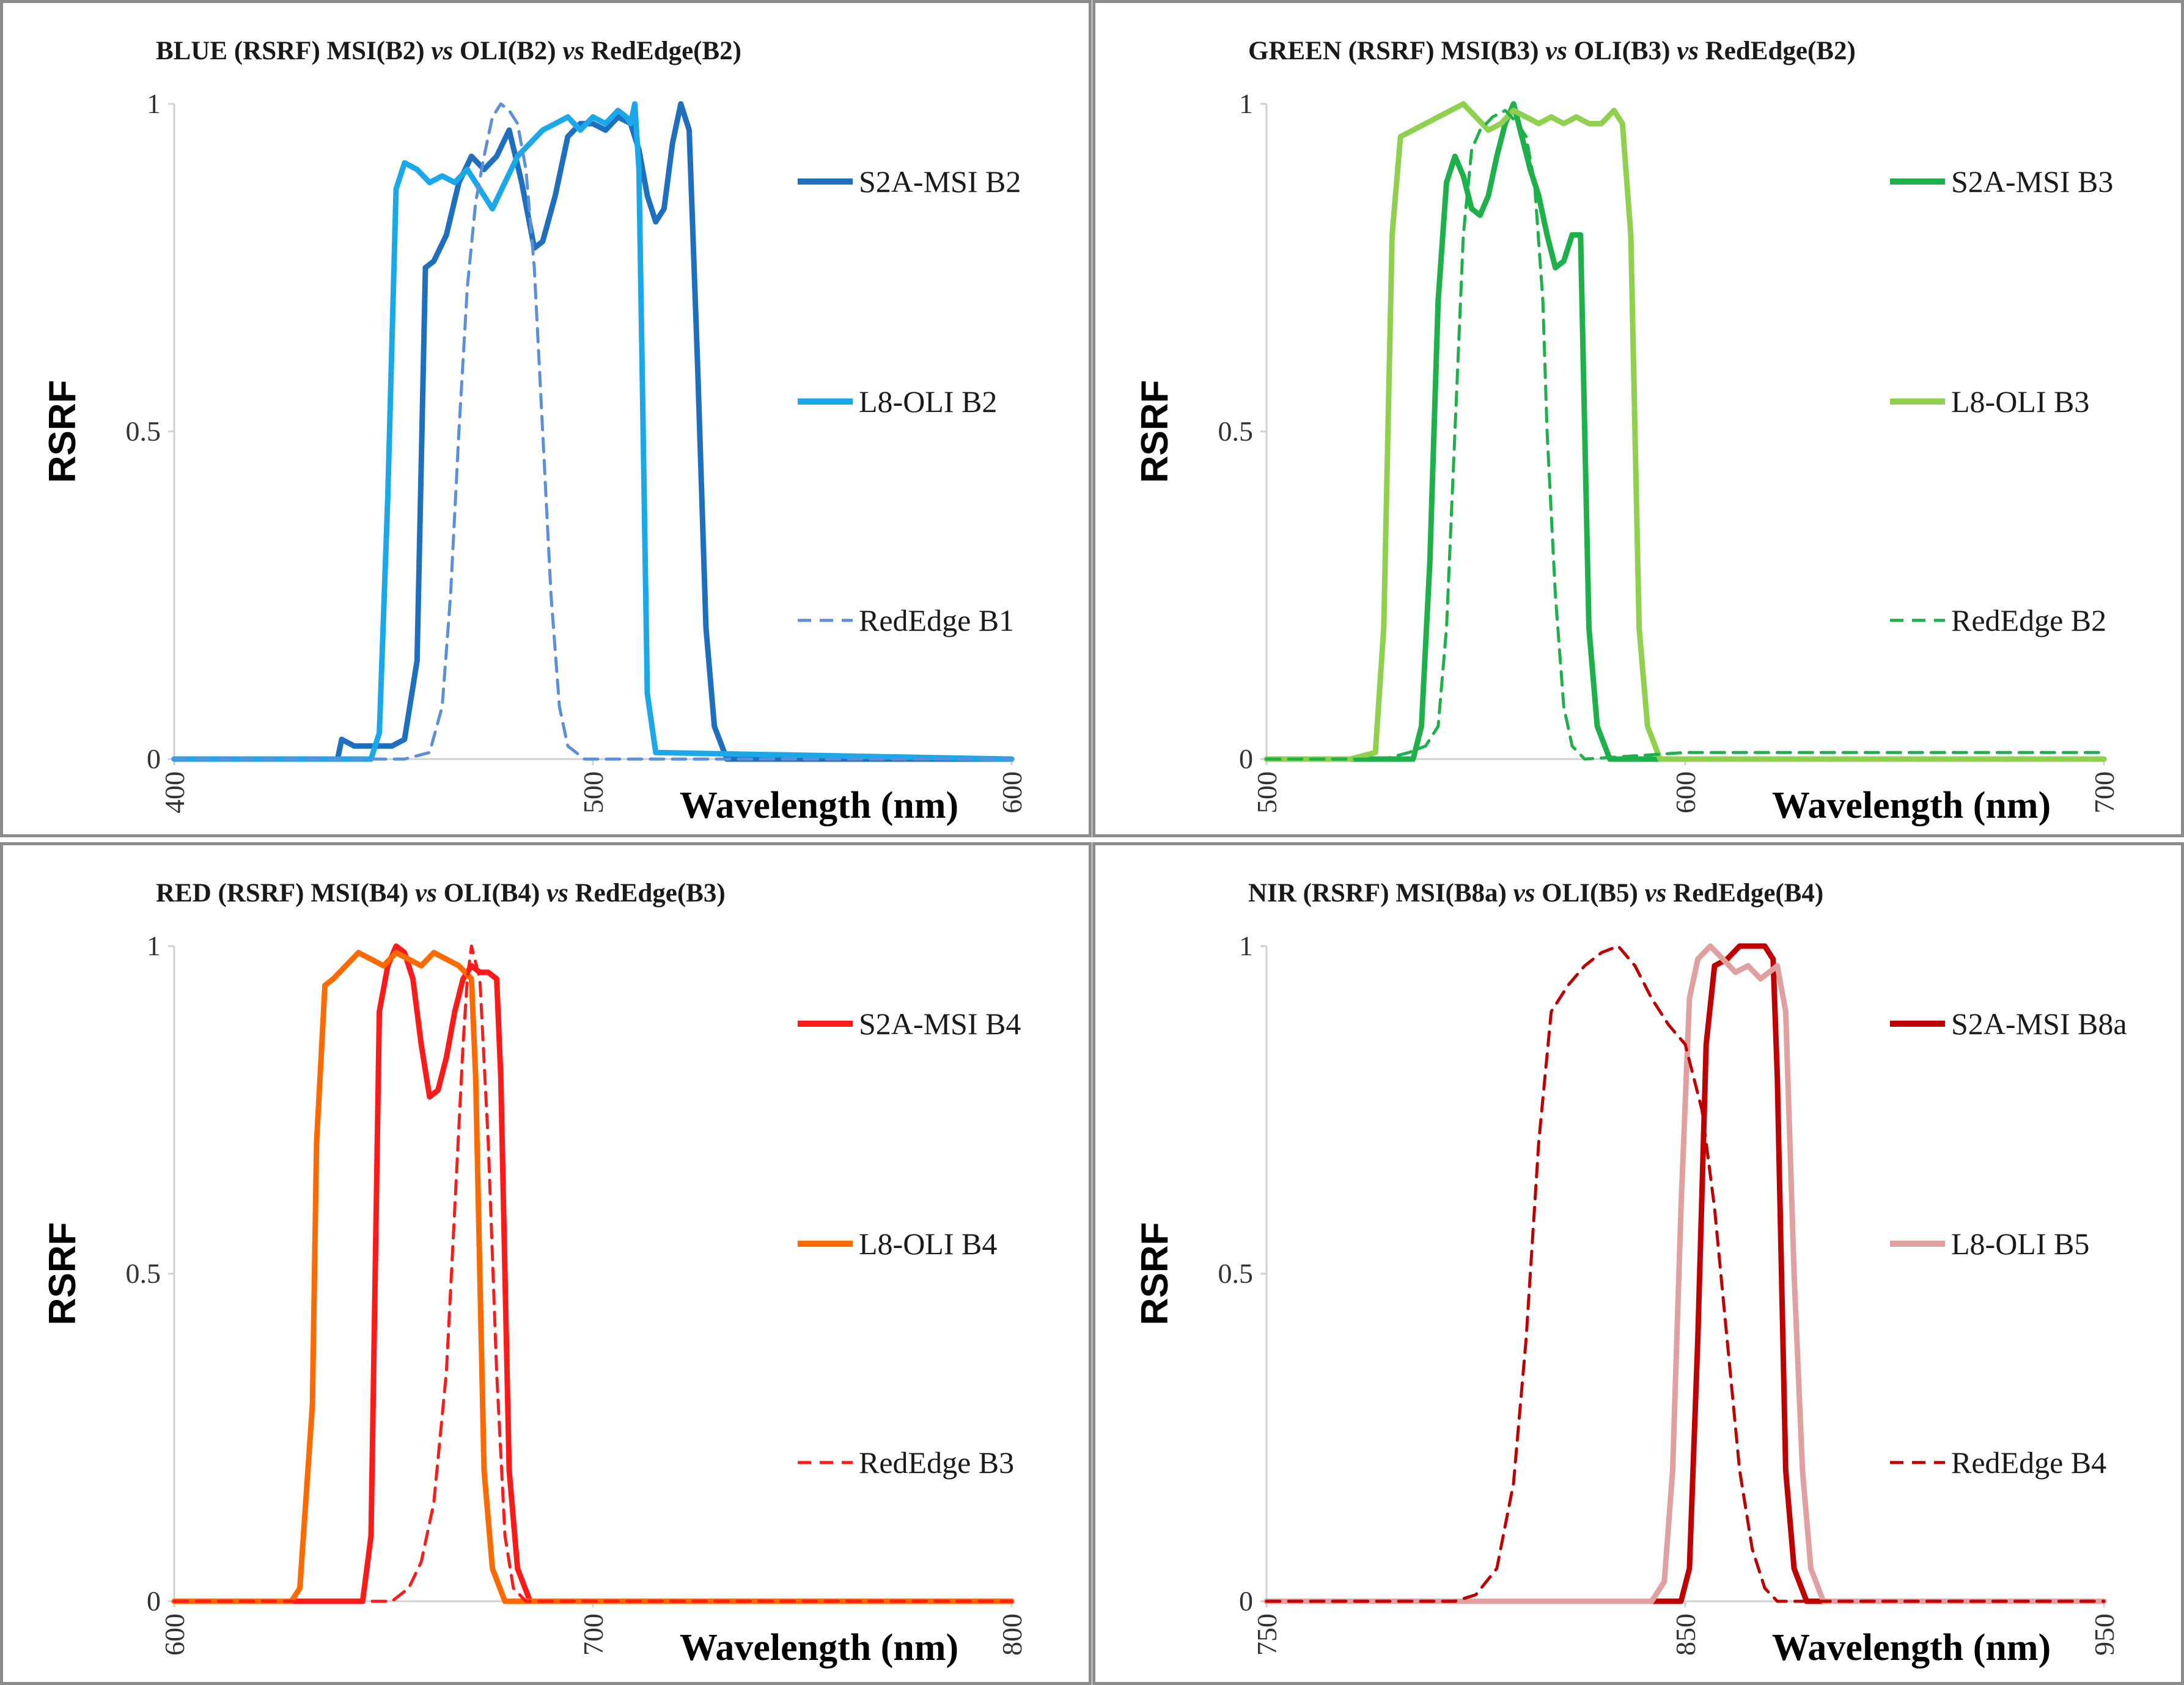  Describe the element at coordinates (1744, 893) in the screenshot. I see `chart-title-part: RedEdge(B4)` at that location.